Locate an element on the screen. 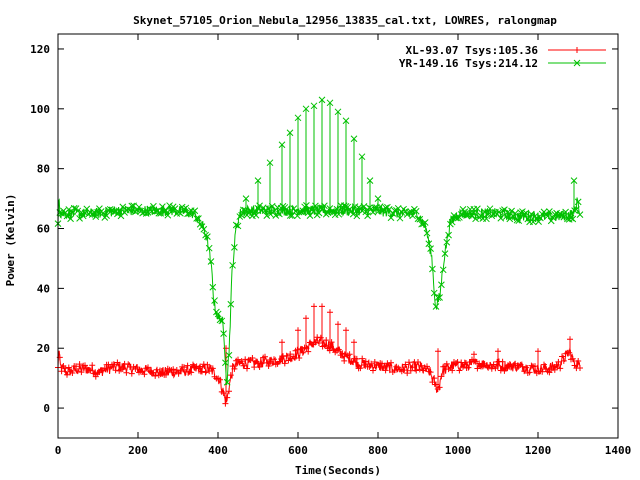 This screenshot has height=480, width=640. y-axis-label: Power (Kelvin) is located at coordinates (10, 240).